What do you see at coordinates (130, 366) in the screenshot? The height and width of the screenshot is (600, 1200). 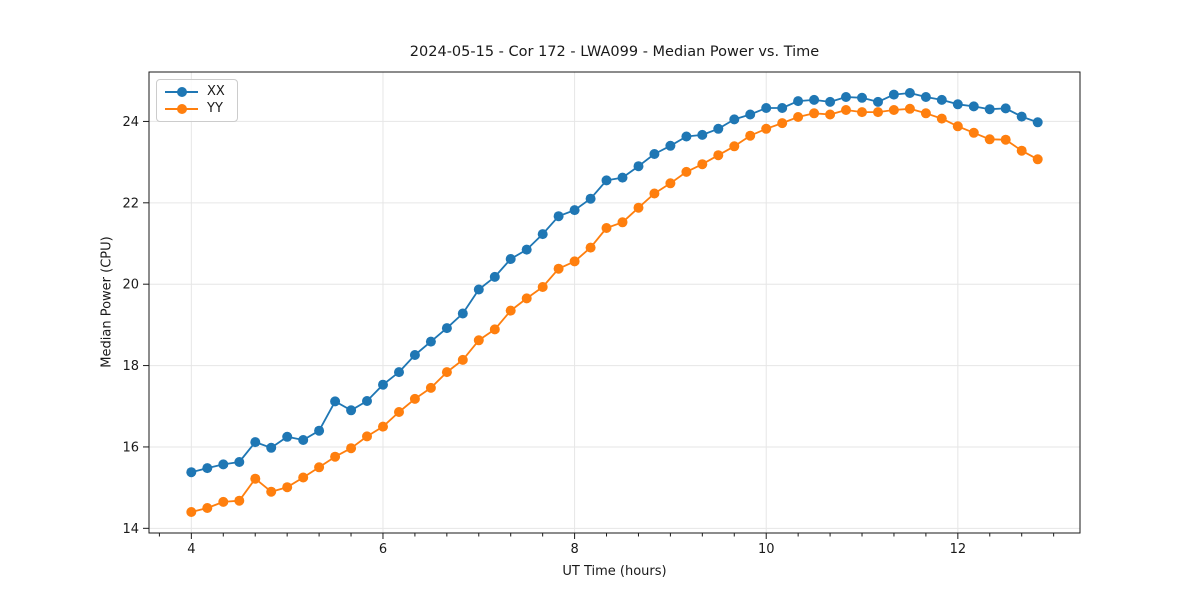 I see `y-tick-label: 18` at bounding box center [130, 366].